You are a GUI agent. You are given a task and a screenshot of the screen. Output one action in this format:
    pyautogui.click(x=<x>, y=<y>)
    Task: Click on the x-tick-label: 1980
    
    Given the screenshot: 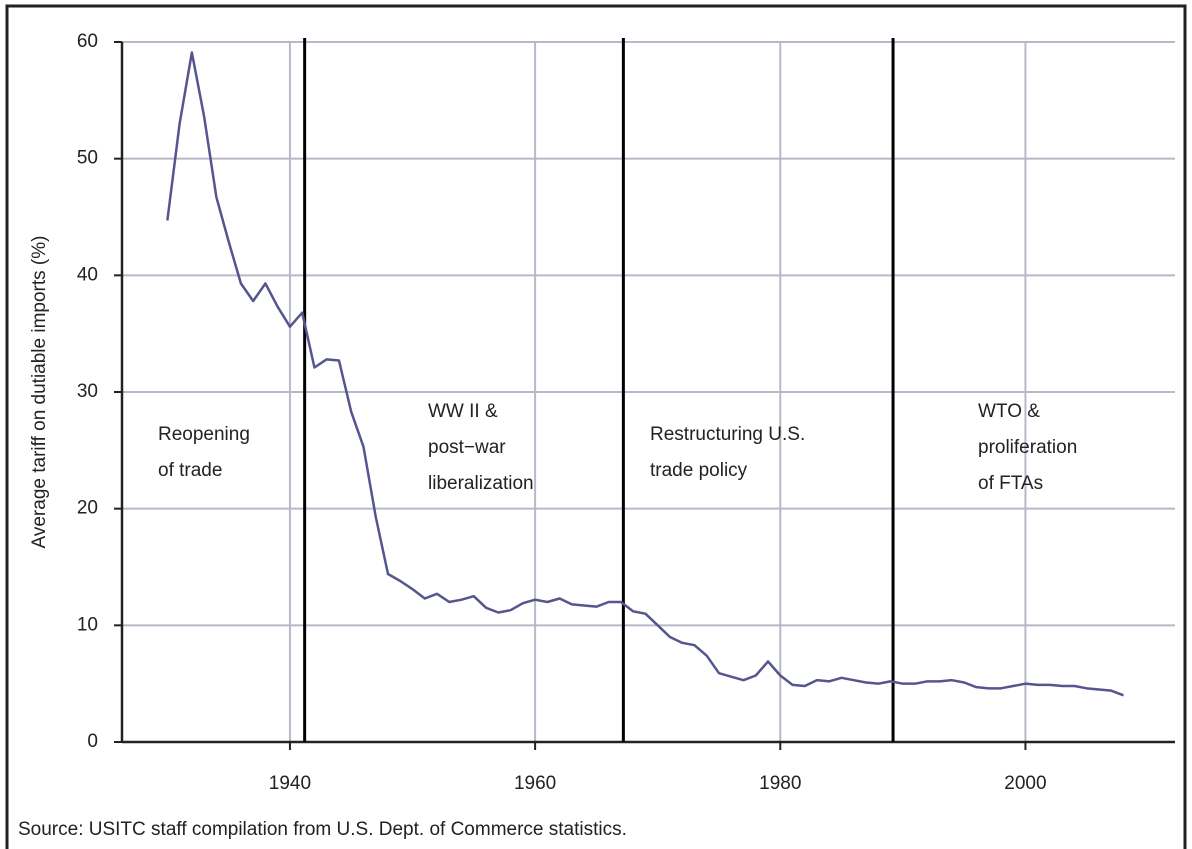 What is the action you would take?
    pyautogui.click(x=780, y=783)
    